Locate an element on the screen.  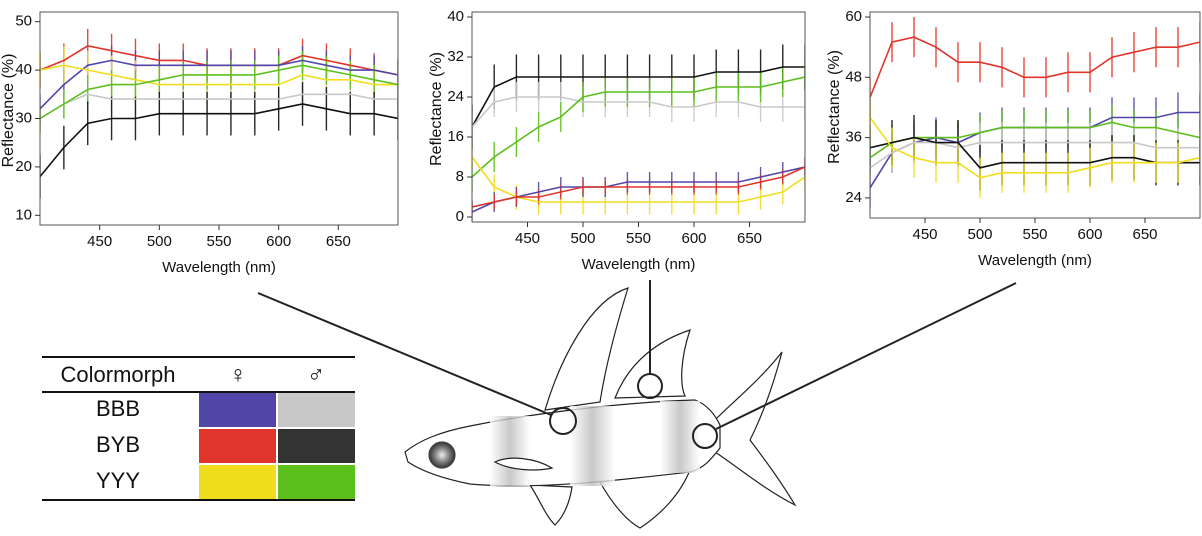
anal-fin is located at coordinates (645, 499).